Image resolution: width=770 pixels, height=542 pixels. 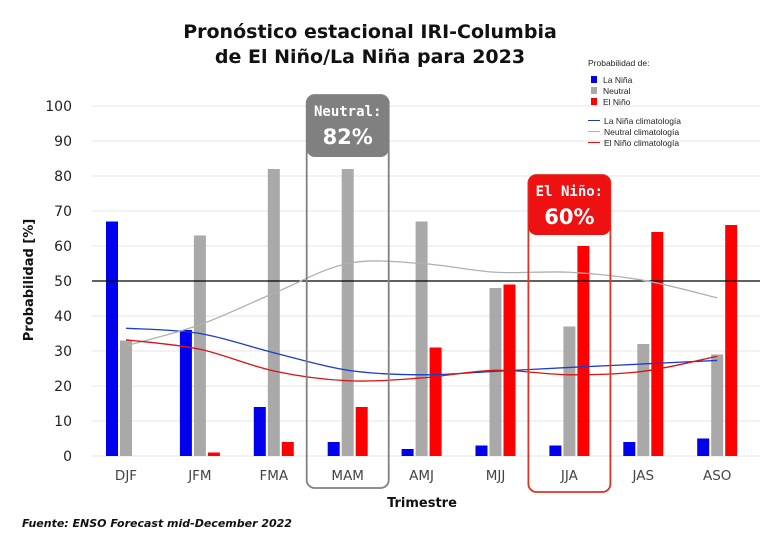 I want to click on x-tick-label: MJJ, so click(x=496, y=476).